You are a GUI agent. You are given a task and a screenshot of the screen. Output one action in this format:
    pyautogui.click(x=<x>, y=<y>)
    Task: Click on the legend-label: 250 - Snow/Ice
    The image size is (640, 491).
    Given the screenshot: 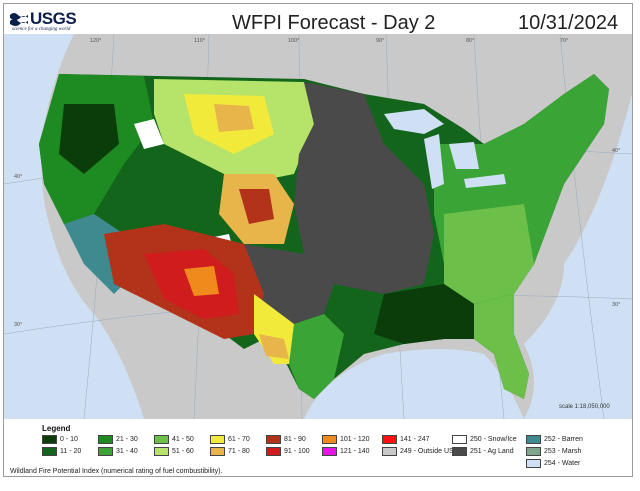 What is the action you would take?
    pyautogui.click(x=493, y=439)
    